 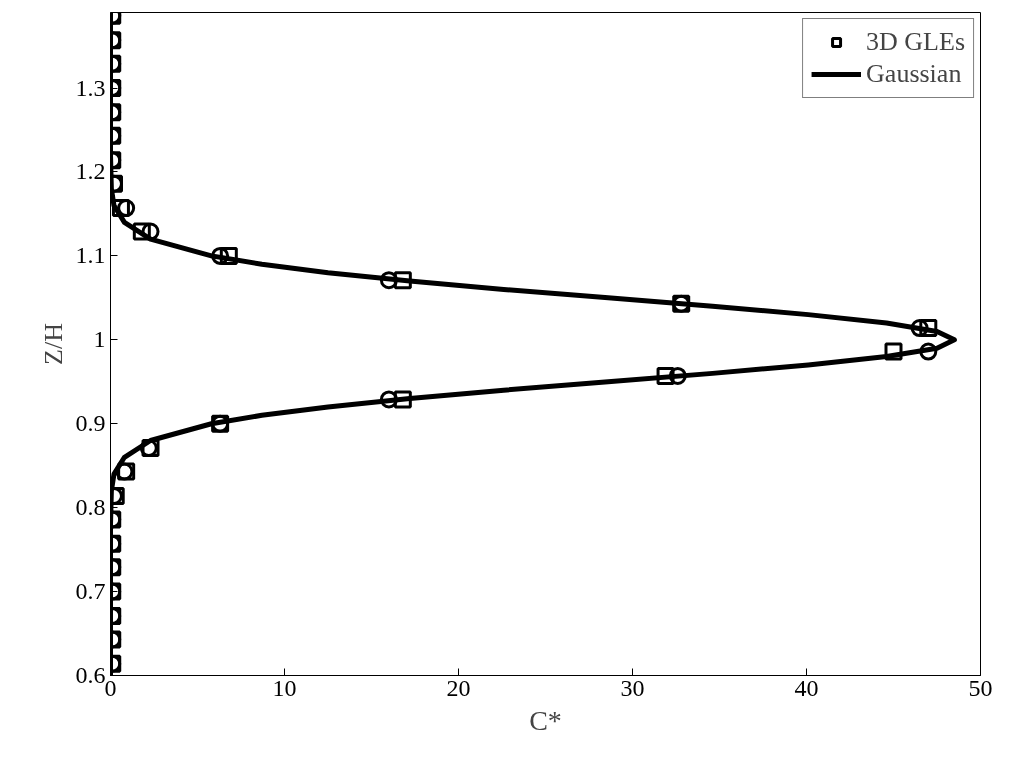 What do you see at coordinates (980, 687) in the screenshot?
I see `x-tick-label: 50` at bounding box center [980, 687].